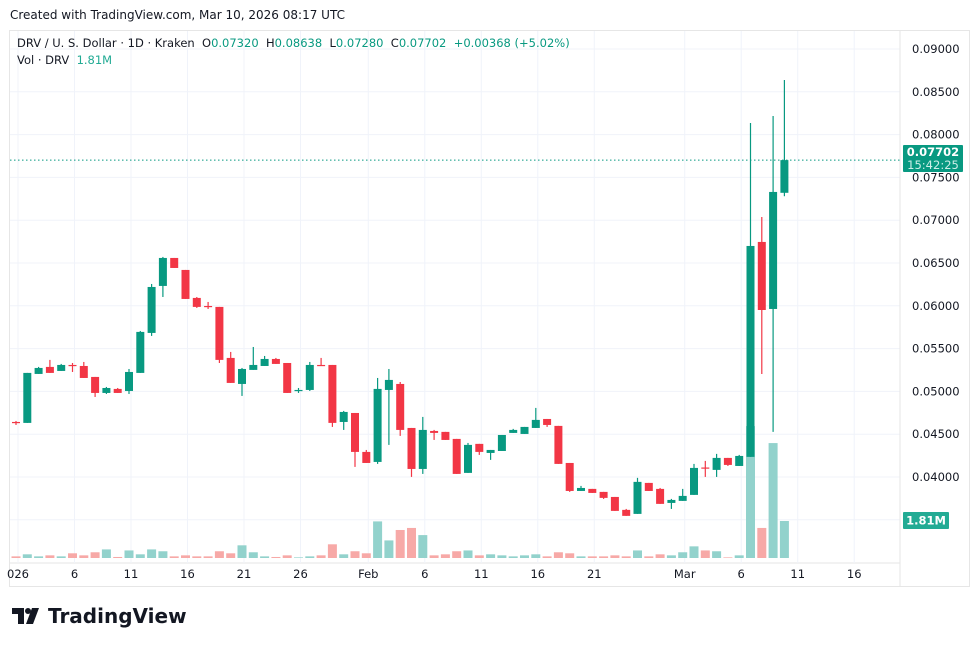  I want to click on time-tick-label: 26, so click(300, 574).